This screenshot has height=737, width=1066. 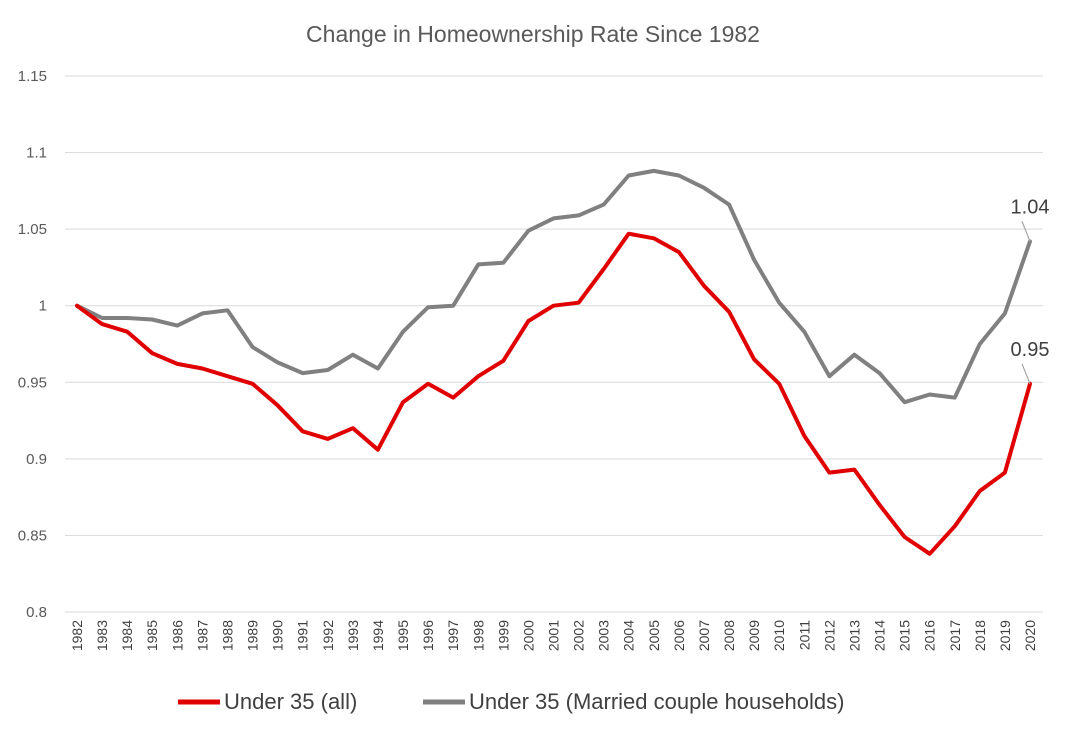 What do you see at coordinates (704, 635) in the screenshot?
I see `x-tick-label: 2007` at bounding box center [704, 635].